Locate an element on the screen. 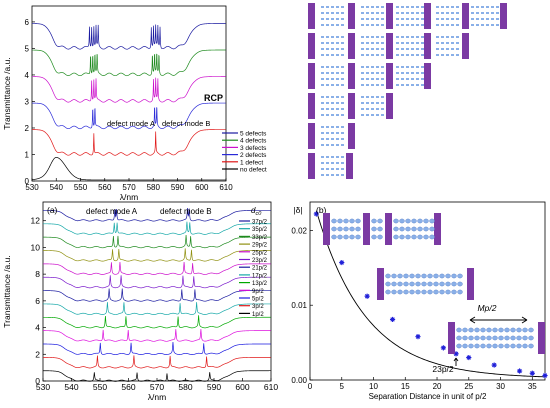  legend-title-subscript: c0 is located at coordinates (258, 214).